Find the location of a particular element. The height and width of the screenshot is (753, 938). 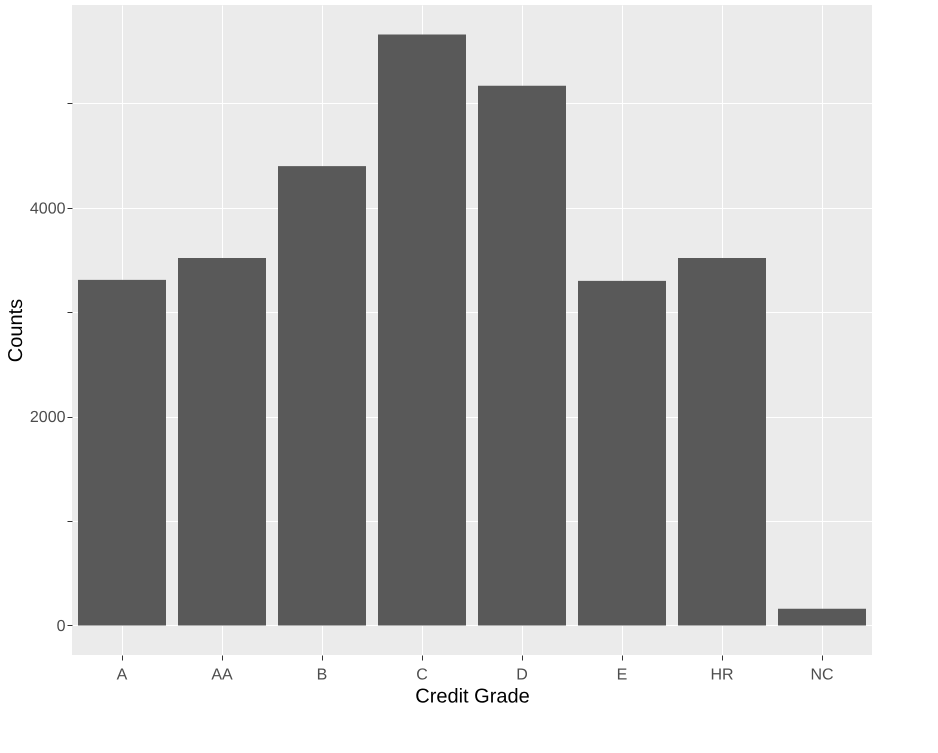

x-tick-label: NC is located at coordinates (822, 675).